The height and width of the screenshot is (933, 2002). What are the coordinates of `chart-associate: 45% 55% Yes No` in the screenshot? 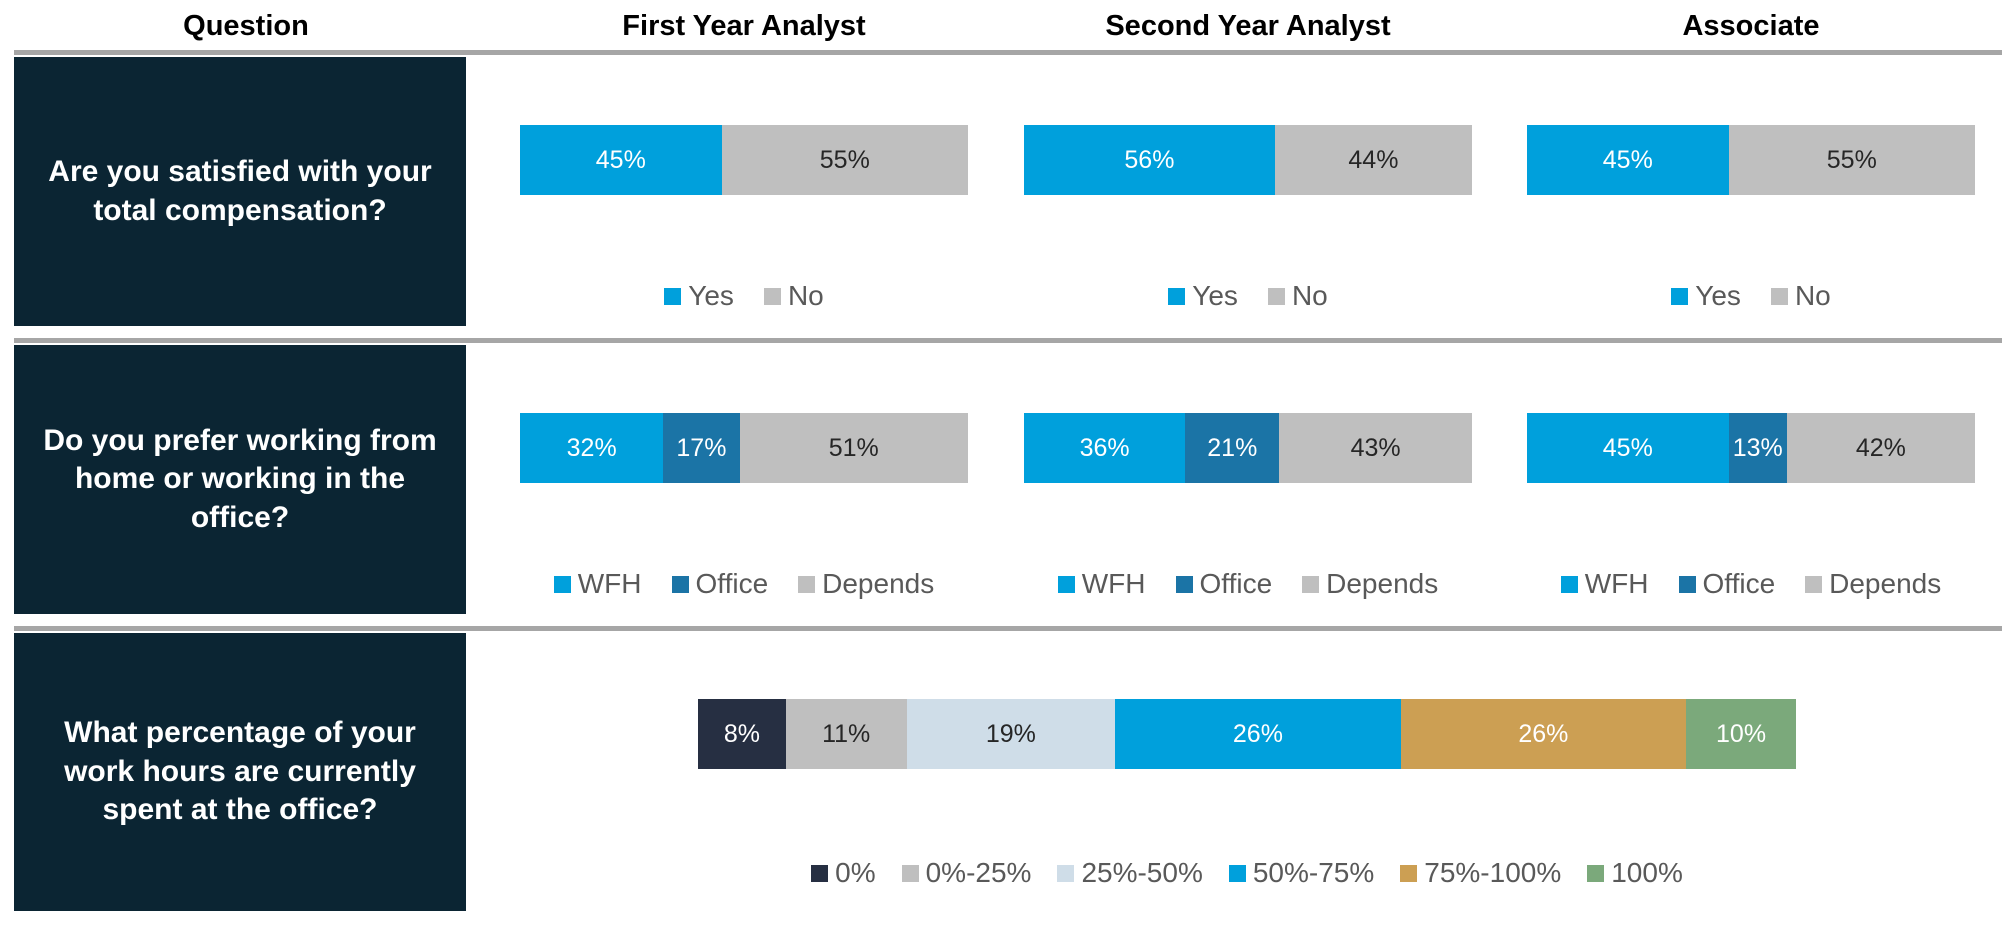 It's located at (1751, 196).